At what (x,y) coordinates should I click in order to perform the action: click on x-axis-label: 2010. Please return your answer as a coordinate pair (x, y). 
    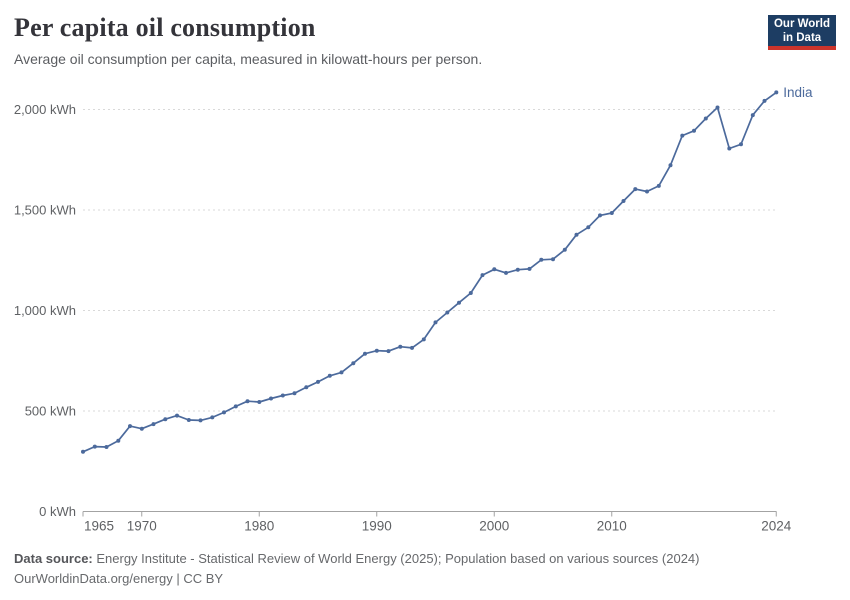
    Looking at the image, I should click on (612, 526).